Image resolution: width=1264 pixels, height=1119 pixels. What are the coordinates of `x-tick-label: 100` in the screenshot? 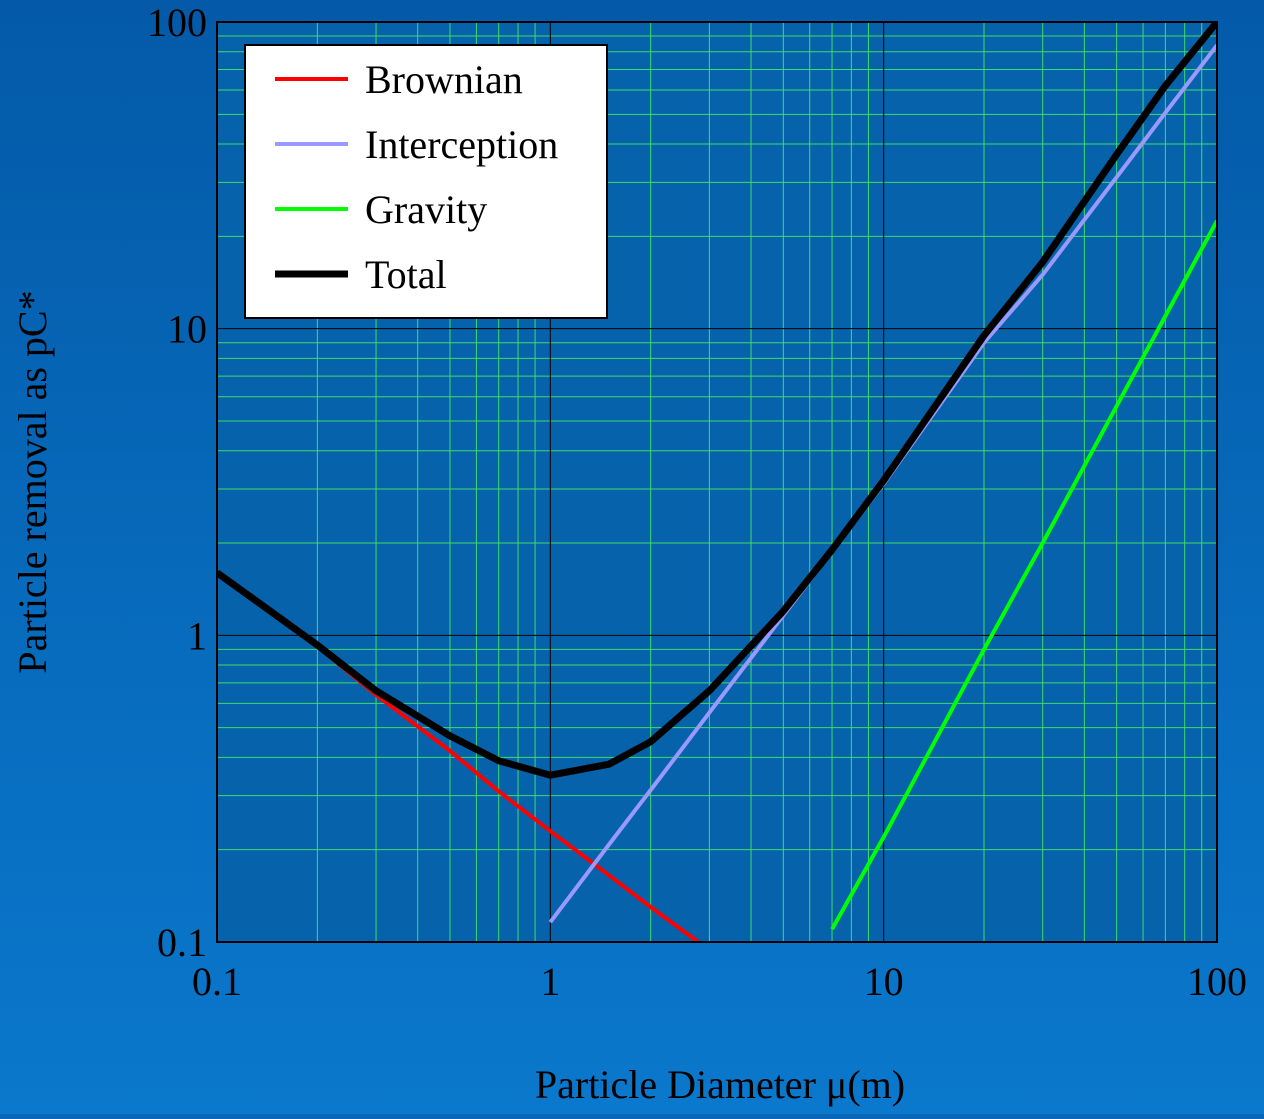 It's located at (1217, 981).